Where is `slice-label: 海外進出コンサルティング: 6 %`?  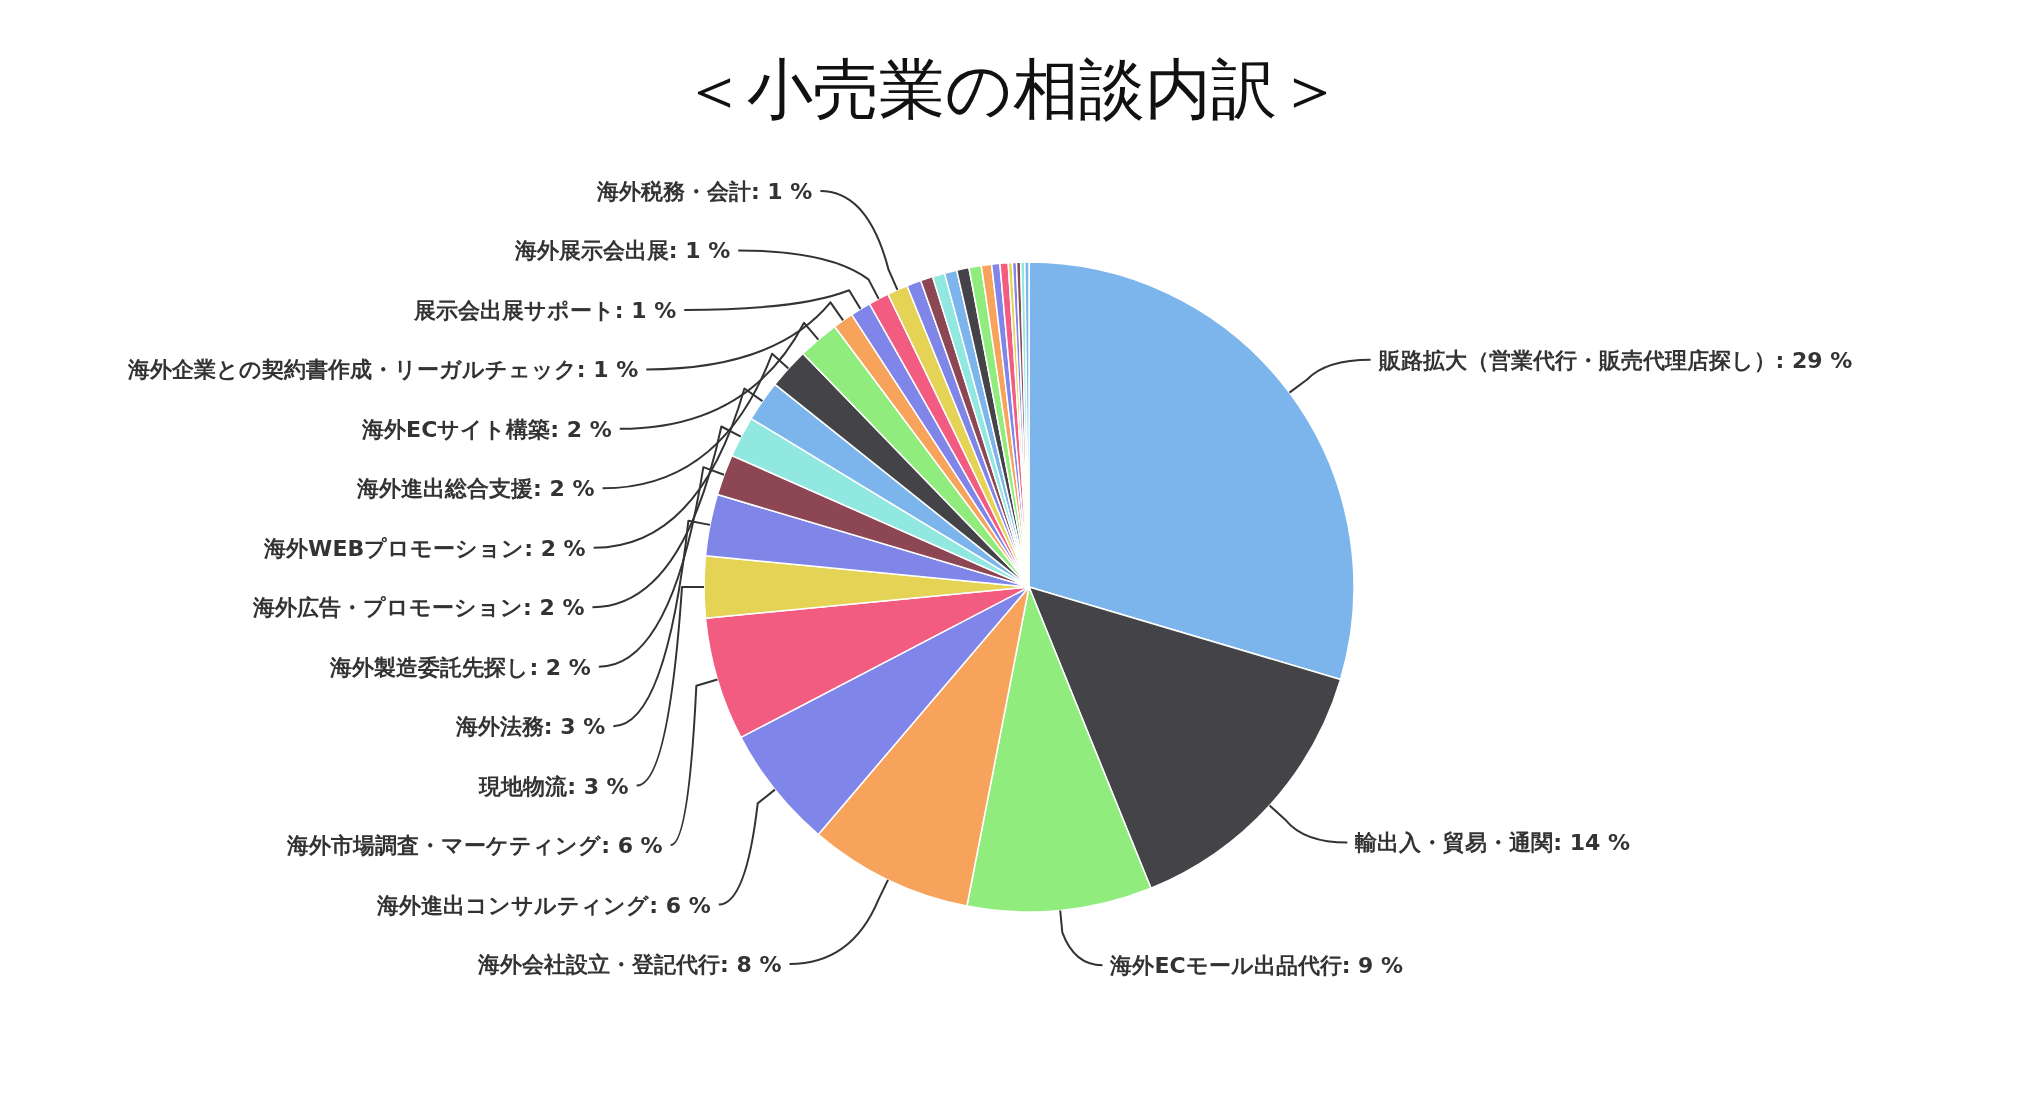 slice-label: 海外進出コンサルティング: 6 % is located at coordinates (543, 905).